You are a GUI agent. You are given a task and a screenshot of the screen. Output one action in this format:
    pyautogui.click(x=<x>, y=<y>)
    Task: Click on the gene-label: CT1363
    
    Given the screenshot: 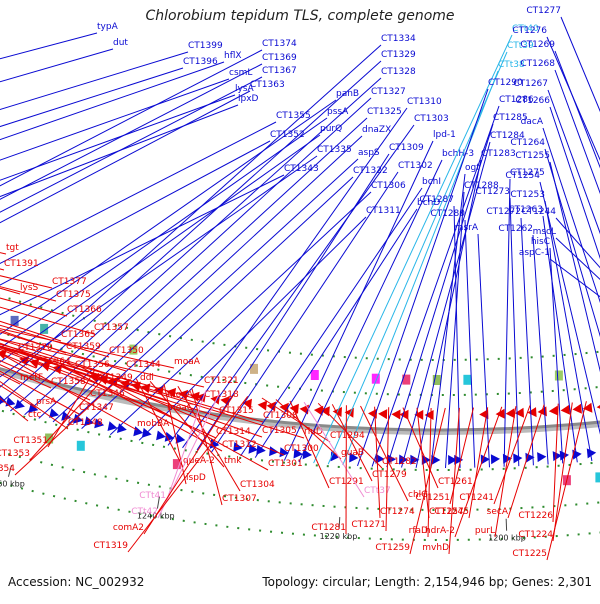 What is the action you would take?
    pyautogui.click(x=267, y=85)
    